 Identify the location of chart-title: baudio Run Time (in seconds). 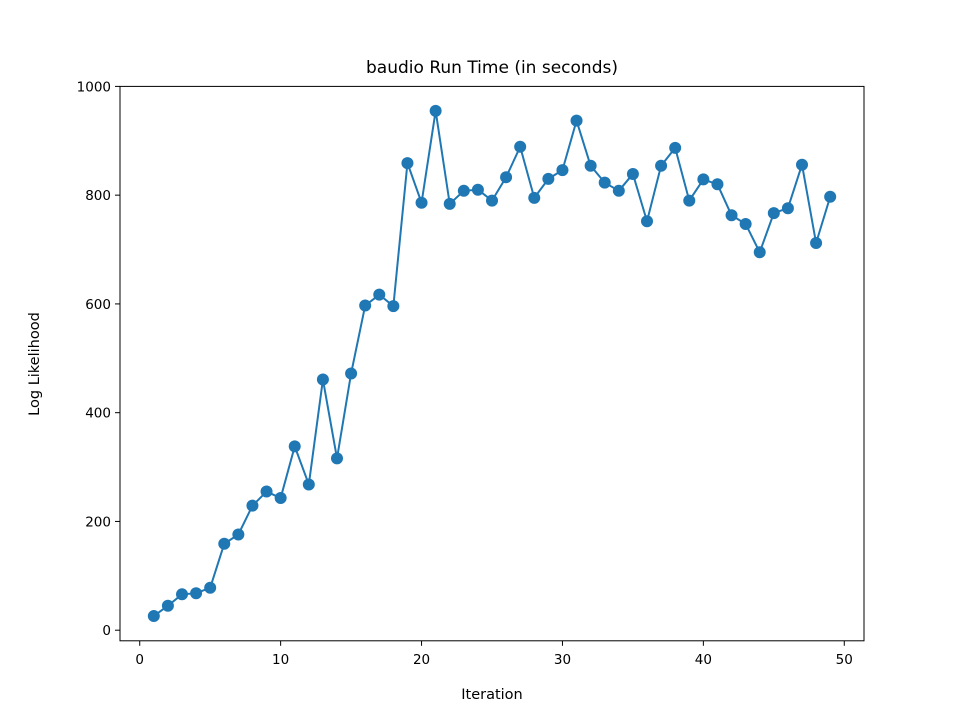
(492, 68).